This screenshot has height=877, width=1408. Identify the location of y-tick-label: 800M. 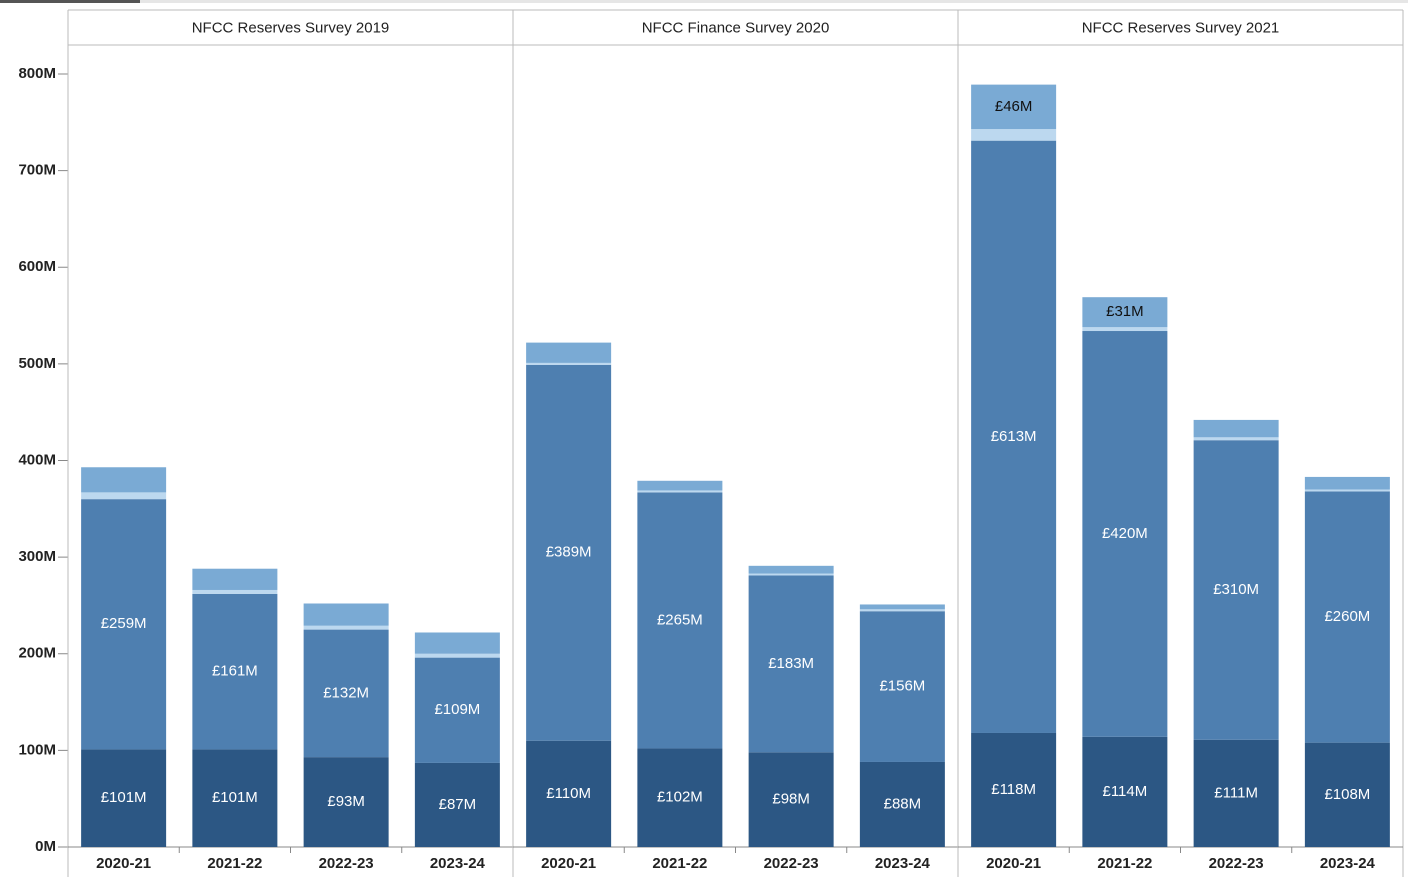
(37, 73).